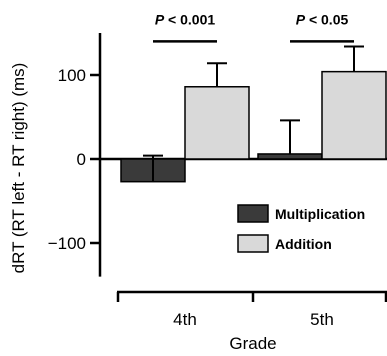 The image size is (387, 356). Describe the element at coordinates (253, 243) in the screenshot. I see `legend-swatch-addition` at that location.